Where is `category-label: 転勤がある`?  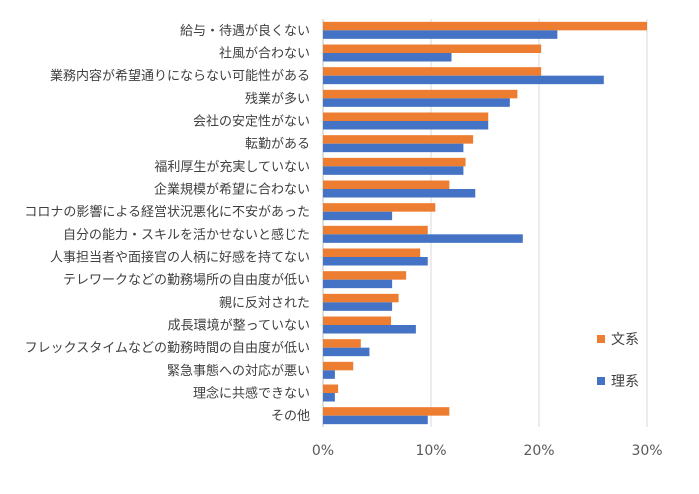
category-label: 転勤がある is located at coordinates (277, 144).